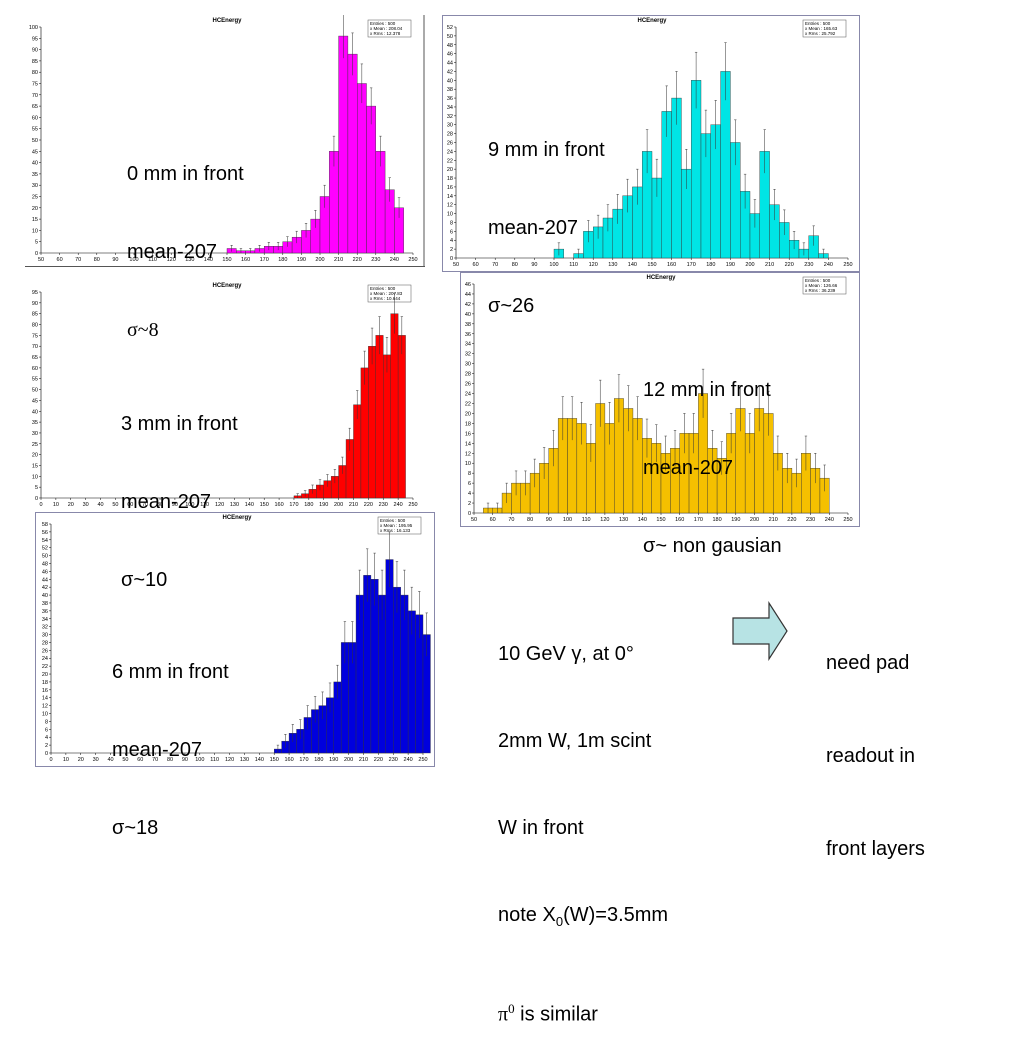 This screenshot has width=1024, height=1059. I want to click on stats-entries: Entries : 500, so click(383, 23).